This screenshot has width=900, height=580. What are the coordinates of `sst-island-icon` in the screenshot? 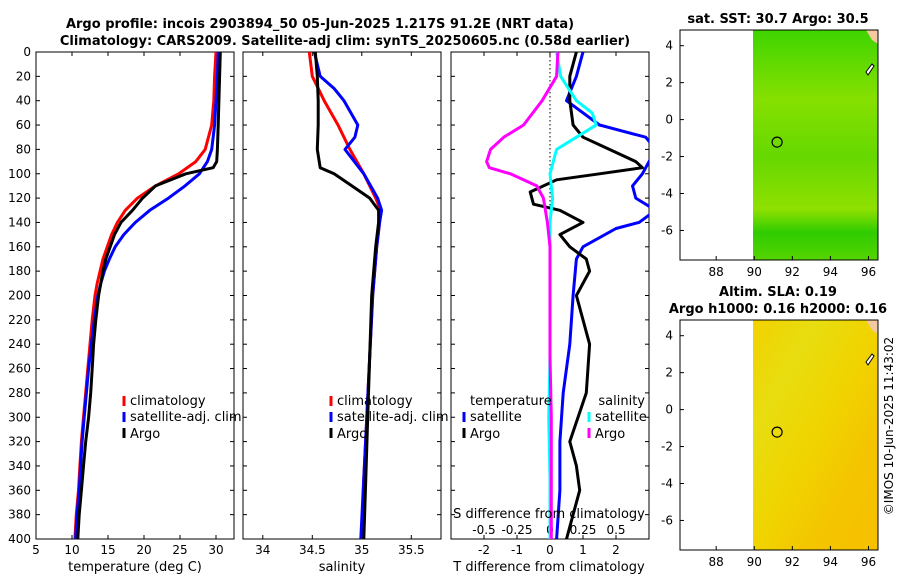 It's located at (870, 69).